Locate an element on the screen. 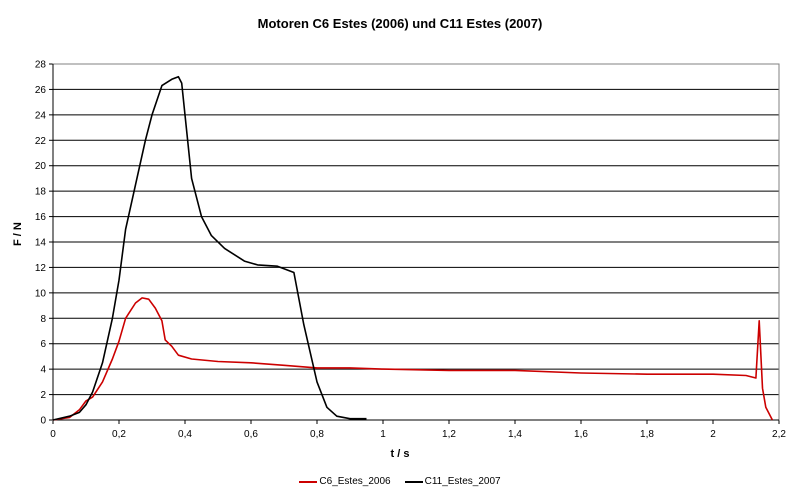 This screenshot has width=800, height=498. y-tick-label: 20 is located at coordinates (41, 166).